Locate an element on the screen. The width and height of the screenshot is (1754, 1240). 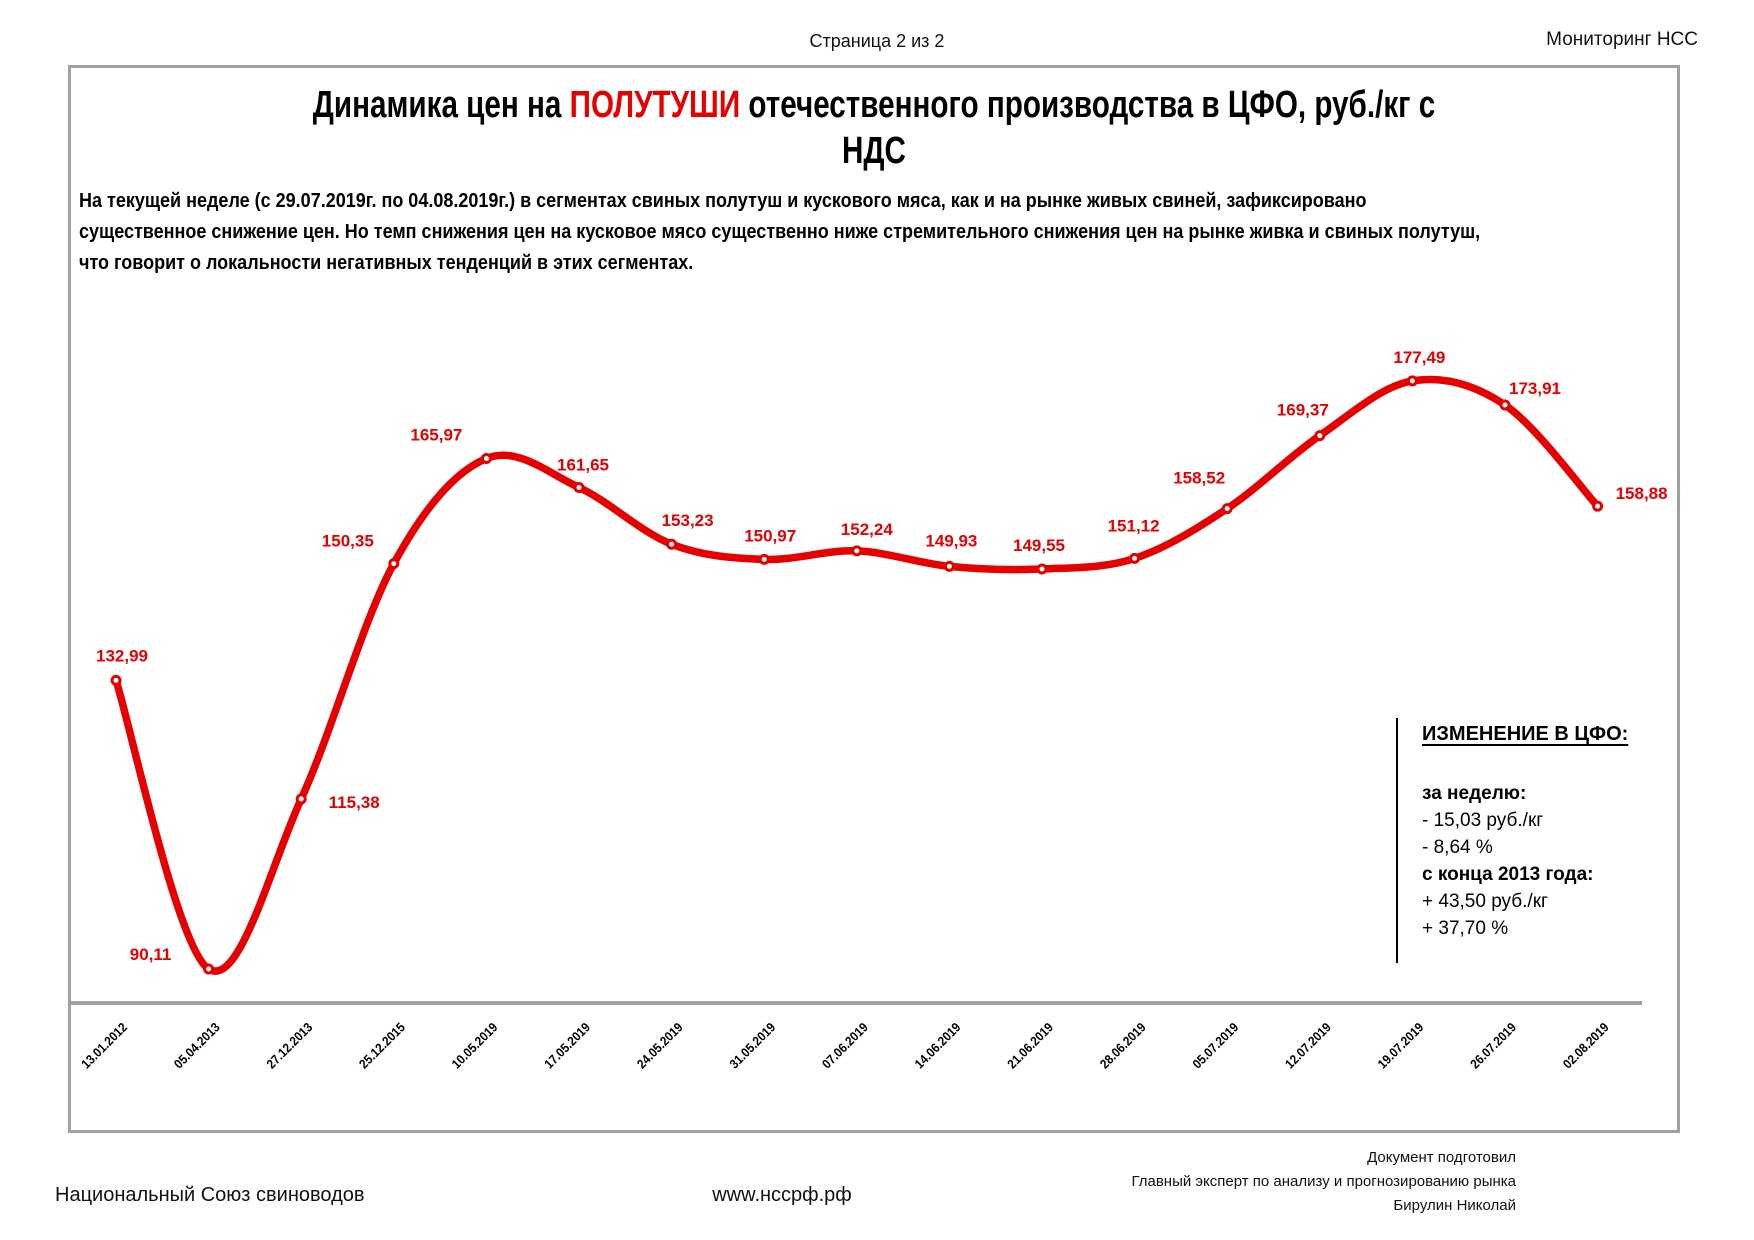
x-axis-label: 17.05.2019 is located at coordinates (567, 1046).